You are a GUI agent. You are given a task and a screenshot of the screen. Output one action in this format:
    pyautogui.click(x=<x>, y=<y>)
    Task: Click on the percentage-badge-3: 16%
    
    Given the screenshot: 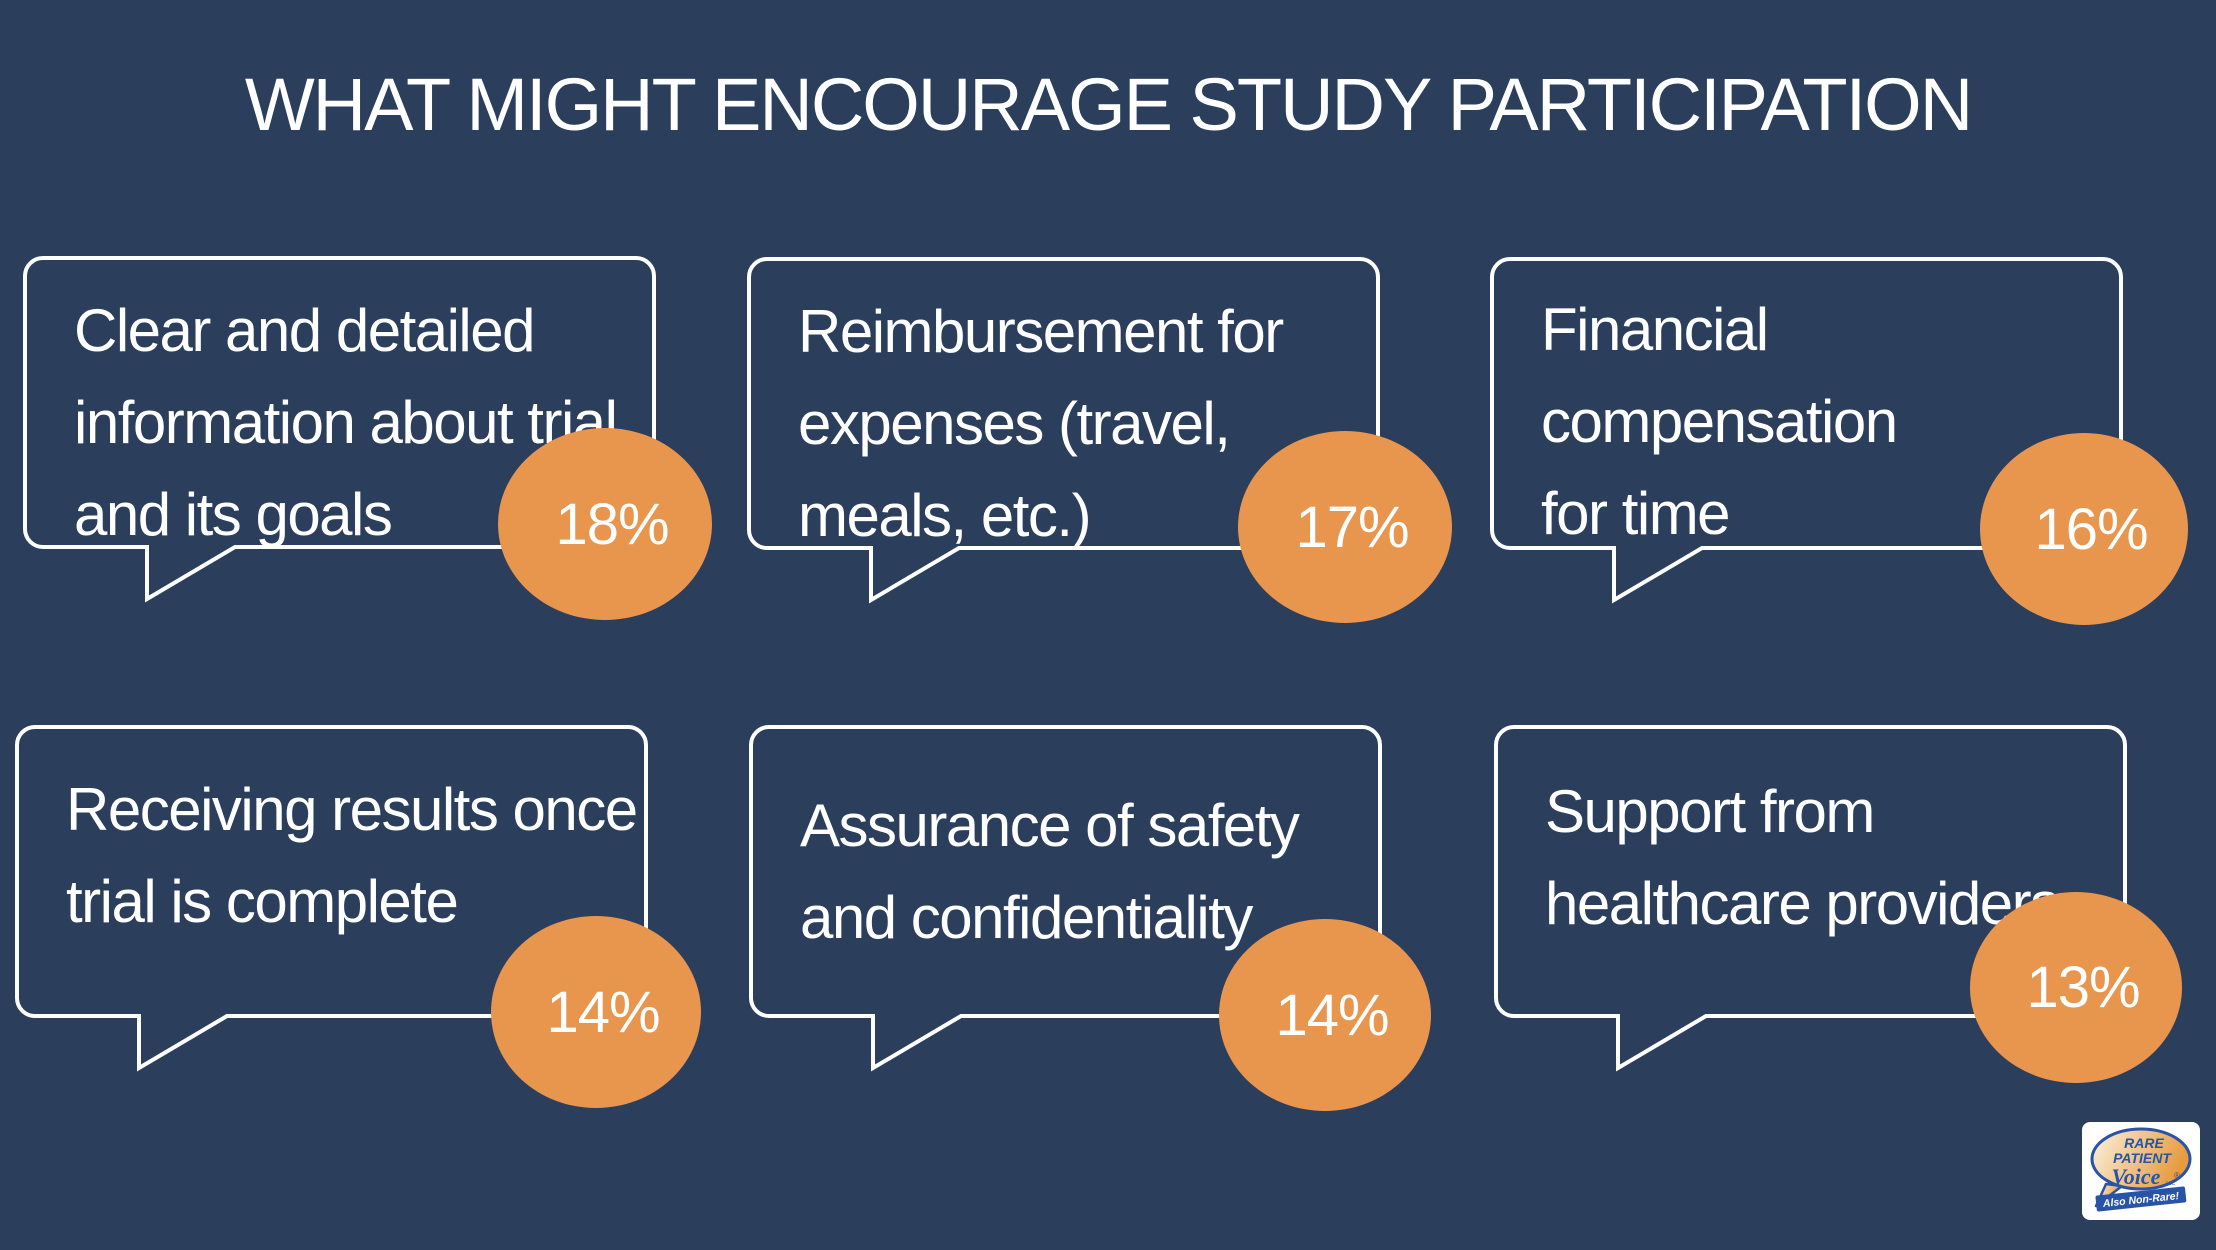 What is the action you would take?
    pyautogui.click(x=2084, y=529)
    